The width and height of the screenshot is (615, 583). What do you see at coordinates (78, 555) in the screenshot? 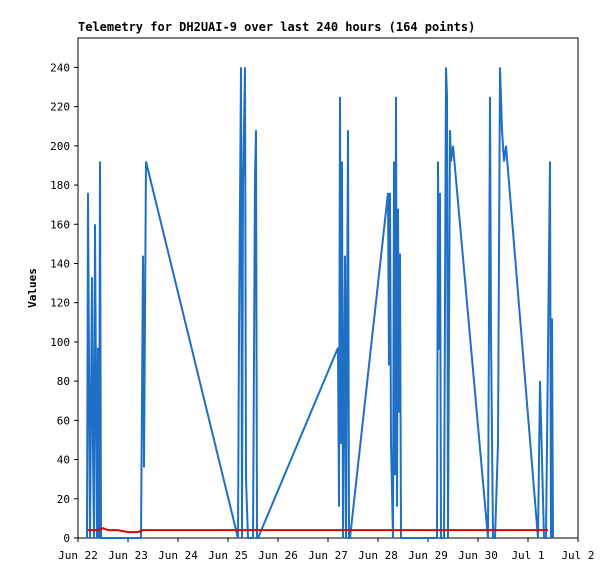
I see `x-tick-label: Jun 22` at bounding box center [78, 555].